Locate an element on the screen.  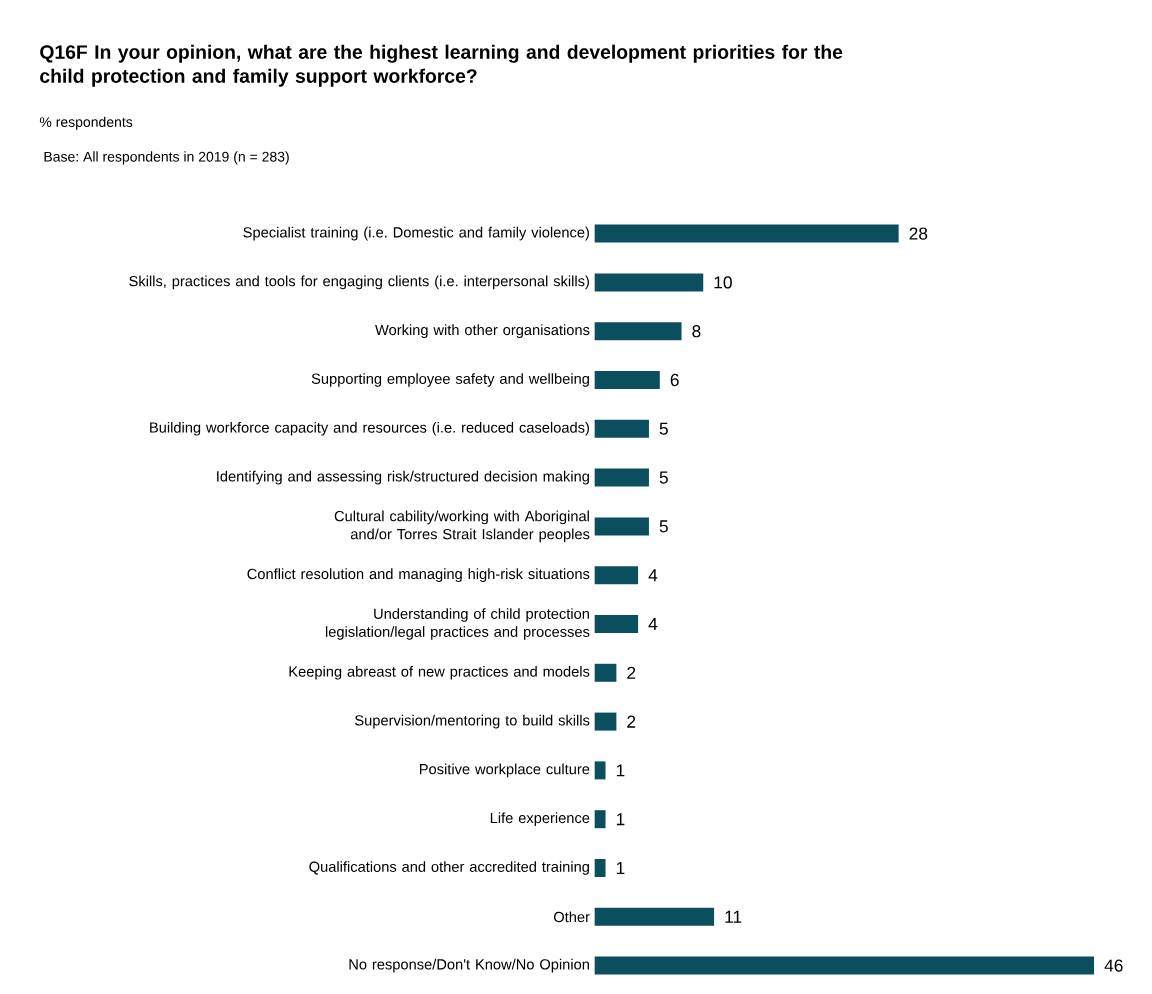
y-tick-label: Specialist training (i.e. Domestic and family violence) is located at coordinates (416, 233).